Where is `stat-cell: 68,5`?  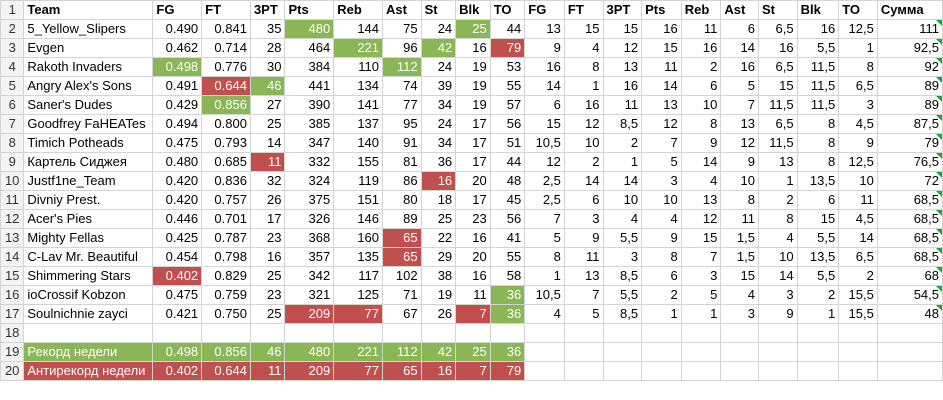 stat-cell: 68,5 is located at coordinates (909, 257).